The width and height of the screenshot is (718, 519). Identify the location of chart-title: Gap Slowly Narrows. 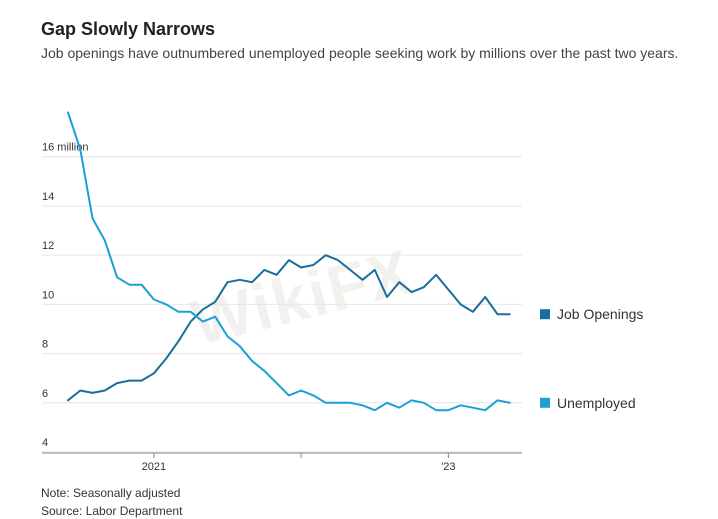
(128, 29).